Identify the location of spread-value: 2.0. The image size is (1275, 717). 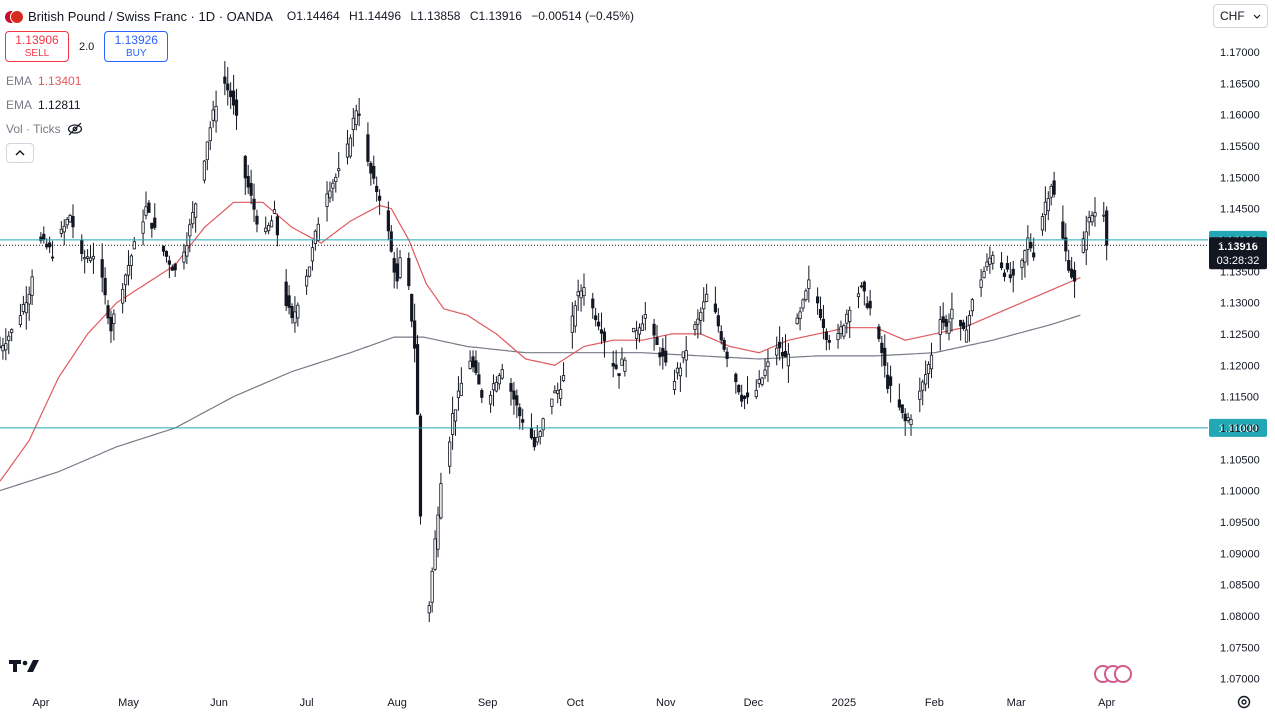
(87, 46).